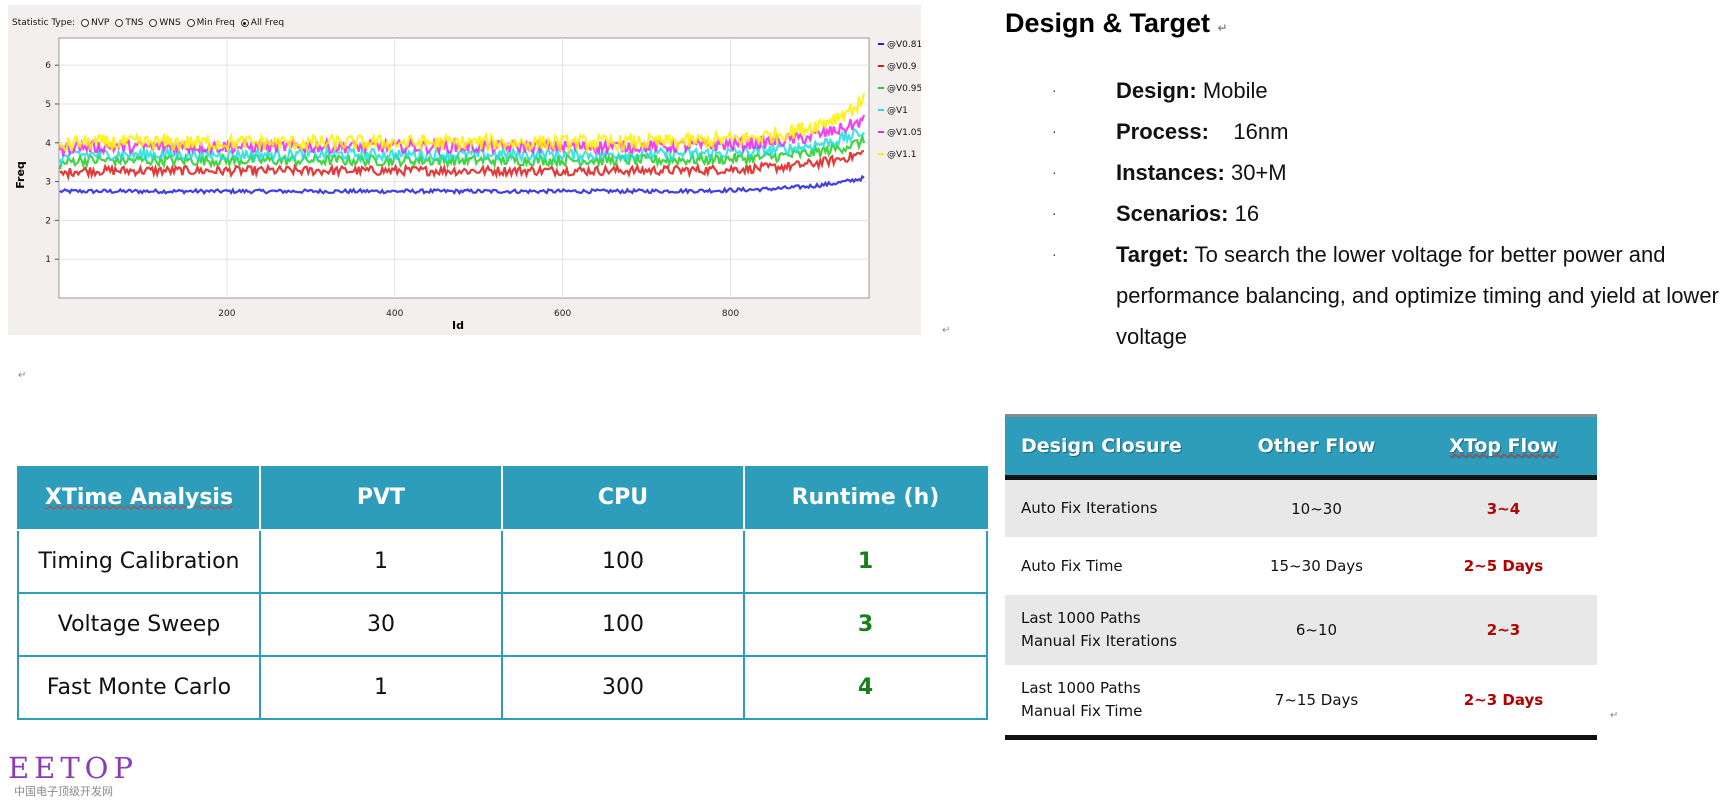 The image size is (1732, 805). Describe the element at coordinates (48, 144) in the screenshot. I see `y-tick-label: 4` at that location.